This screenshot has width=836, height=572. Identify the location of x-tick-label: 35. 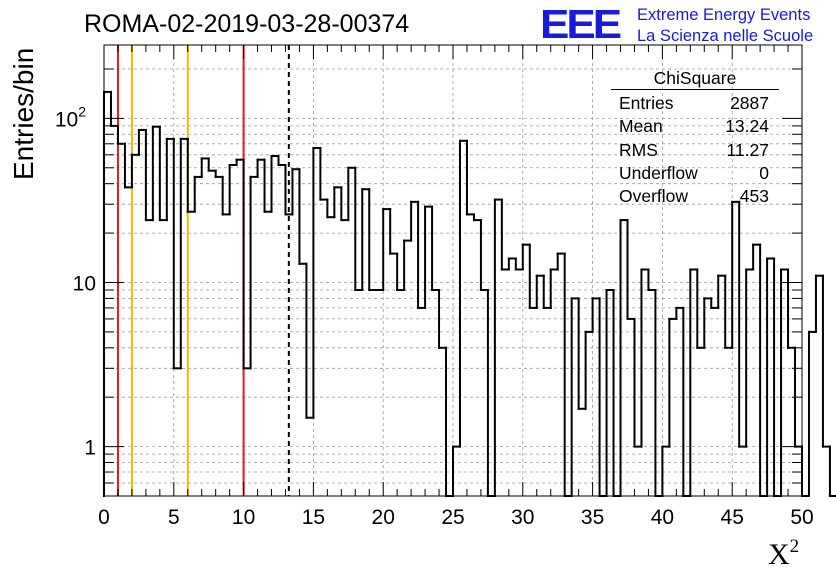
(592, 517).